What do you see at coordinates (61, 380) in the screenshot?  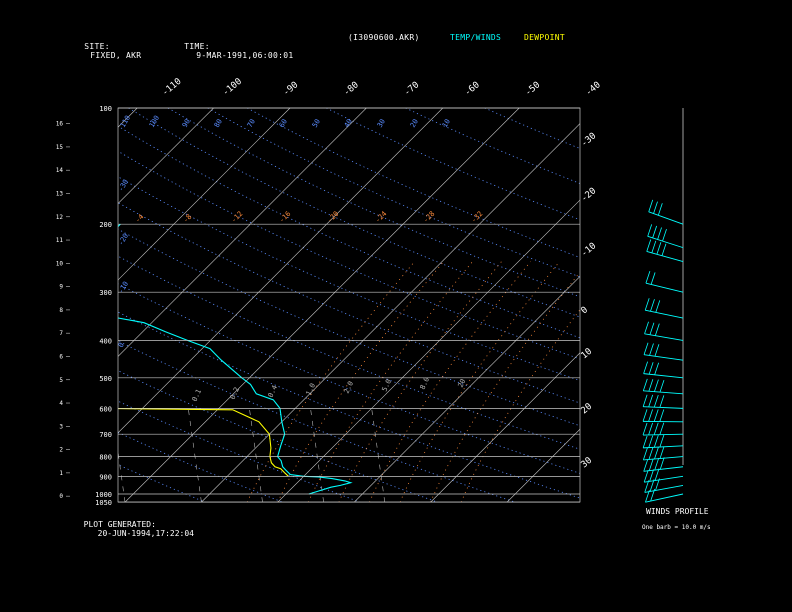 I see `height-label: 5` at bounding box center [61, 380].